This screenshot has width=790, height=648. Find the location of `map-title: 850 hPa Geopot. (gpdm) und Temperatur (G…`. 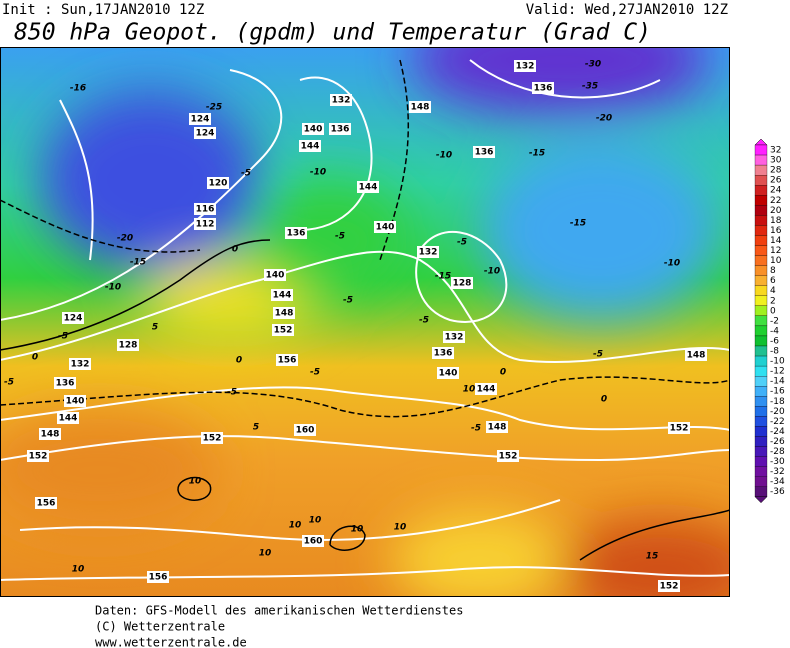

map-title: 850 hPa Geopot. (gpdm) und Temperatur (G… is located at coordinates (332, 33).